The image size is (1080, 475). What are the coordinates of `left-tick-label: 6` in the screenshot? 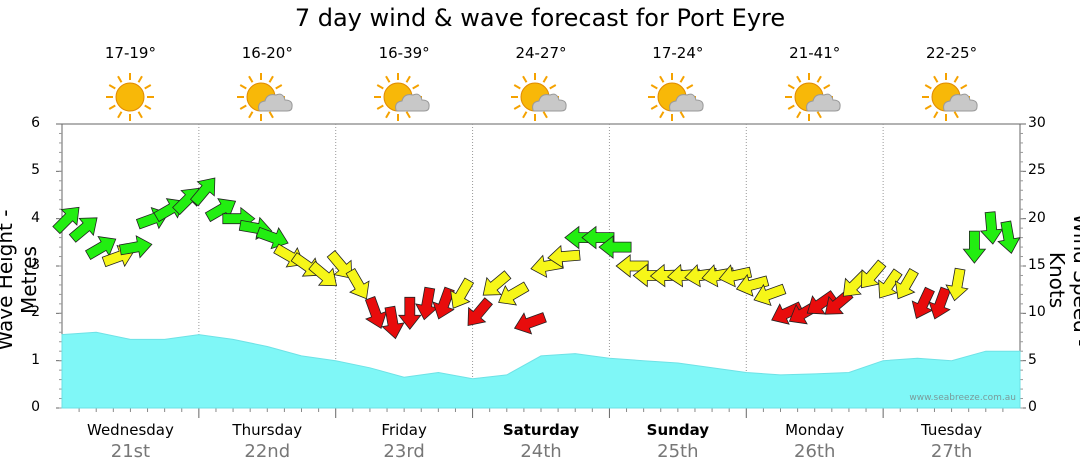 It's located at (35, 123).